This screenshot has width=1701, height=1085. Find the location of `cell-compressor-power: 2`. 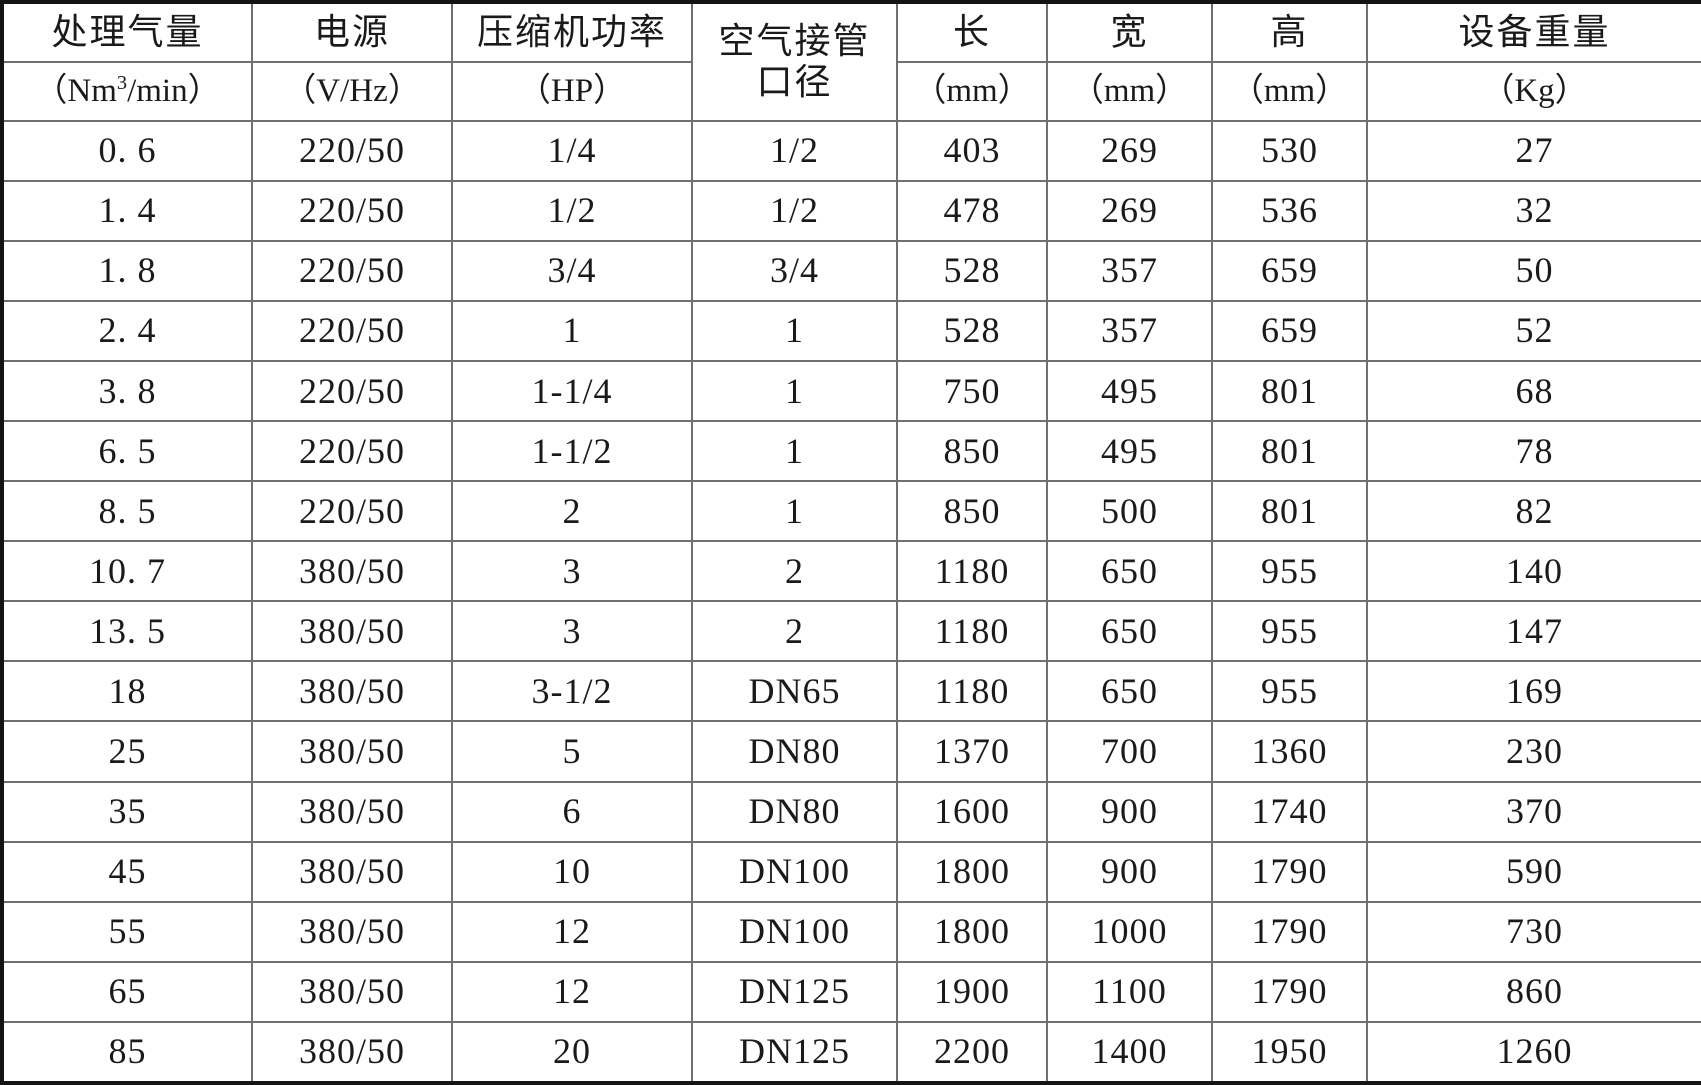

cell-compressor-power: 2 is located at coordinates (572, 511).